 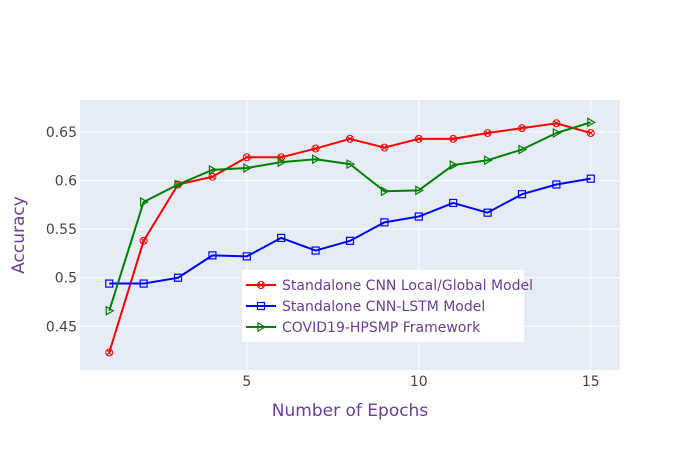 I want to click on y-tick-label: 0.65, so click(x=61, y=133).